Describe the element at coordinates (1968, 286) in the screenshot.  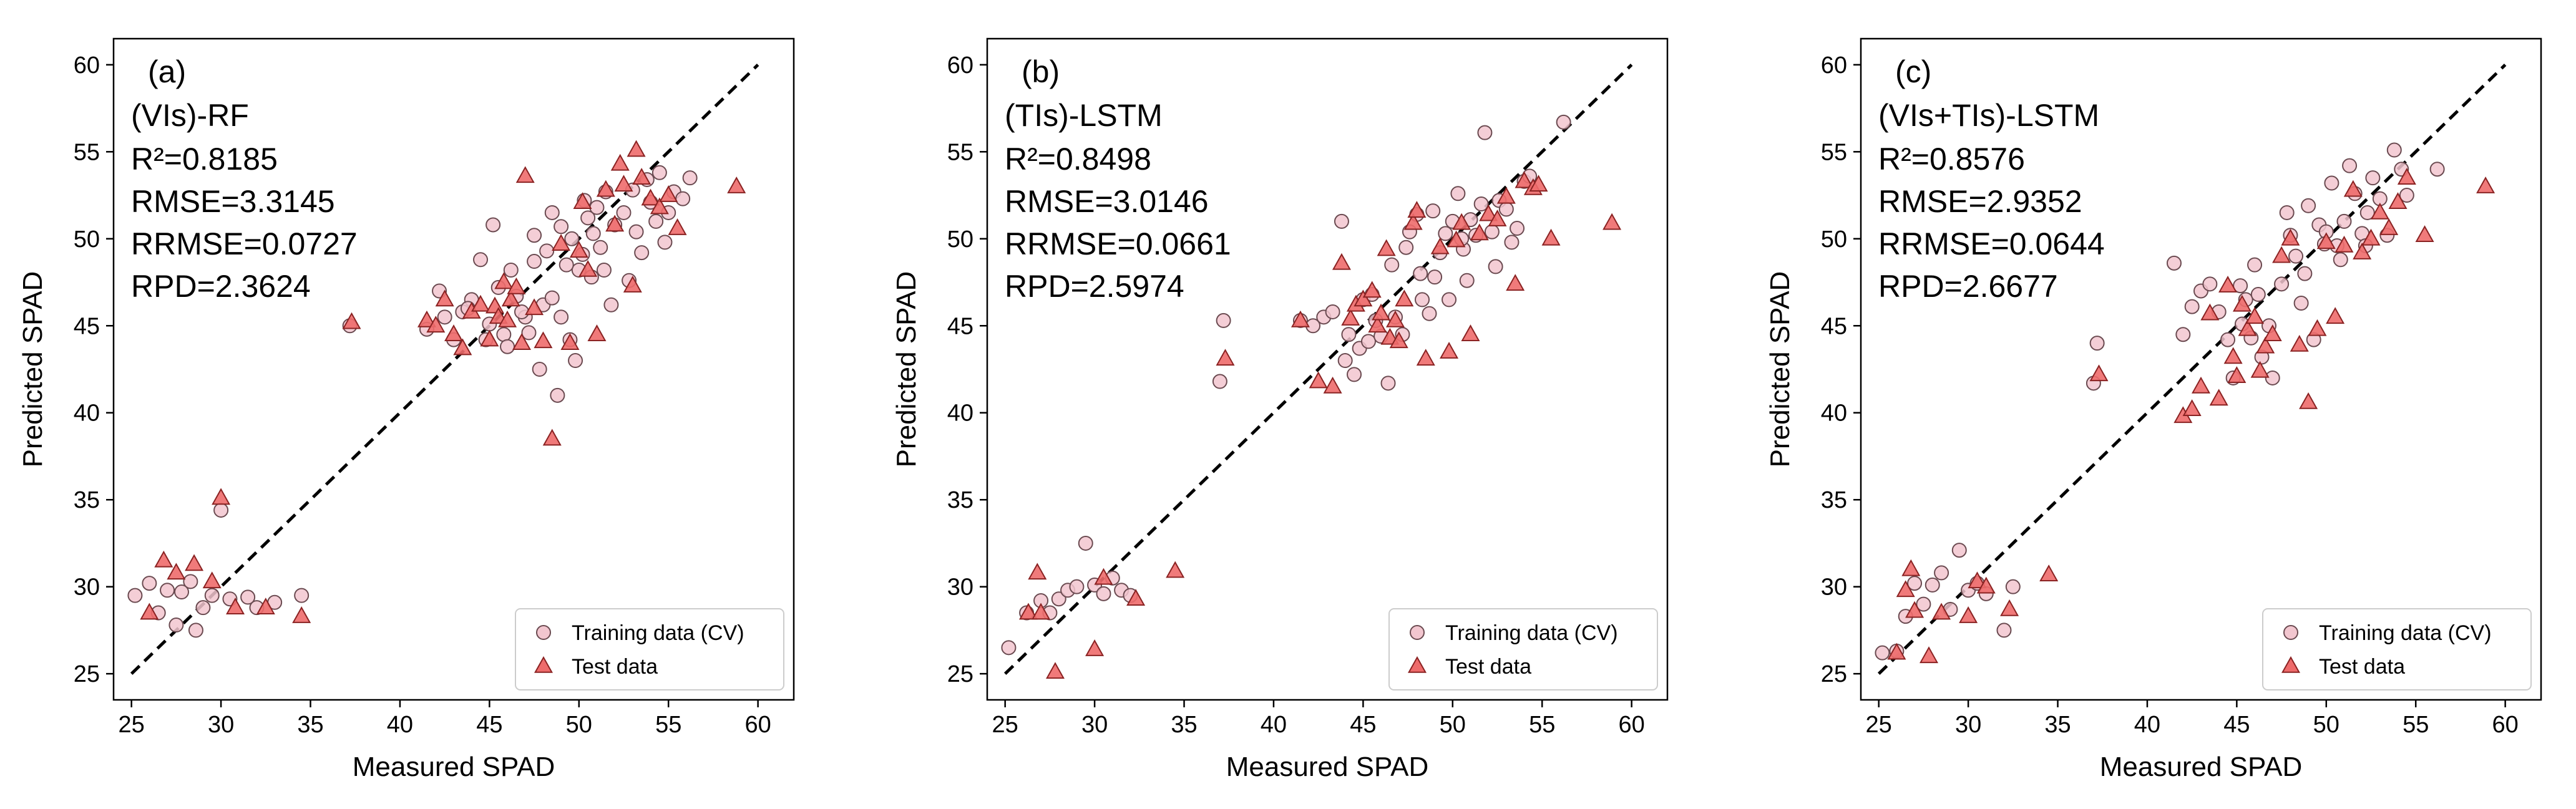
I see `stat-text: RPD=2.6677` at that location.